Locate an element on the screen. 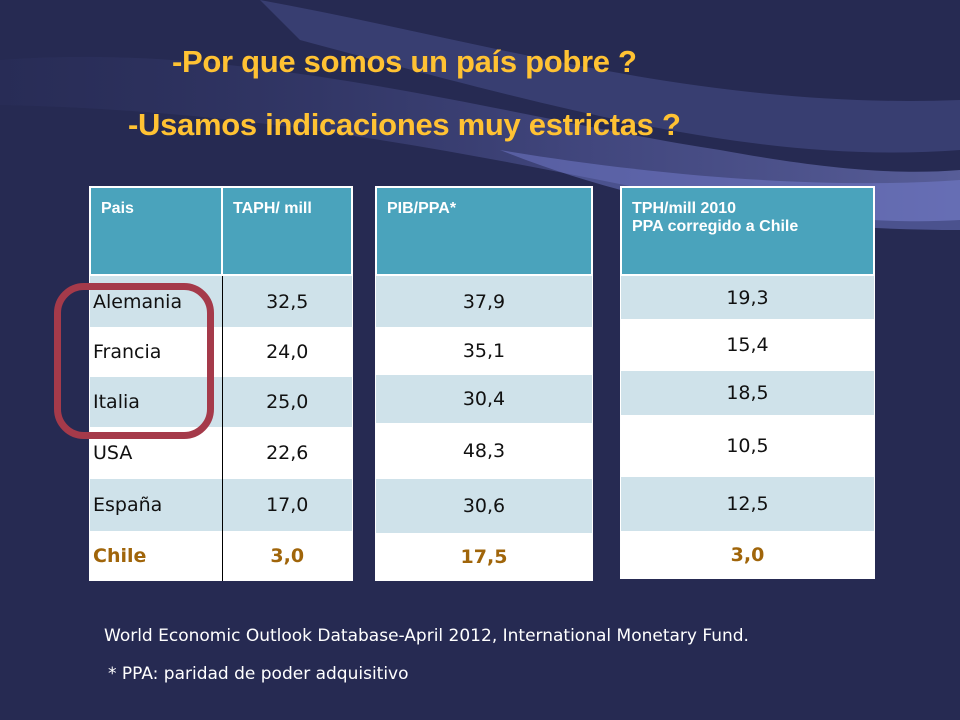  value-cell: 19,3 is located at coordinates (747, 297).